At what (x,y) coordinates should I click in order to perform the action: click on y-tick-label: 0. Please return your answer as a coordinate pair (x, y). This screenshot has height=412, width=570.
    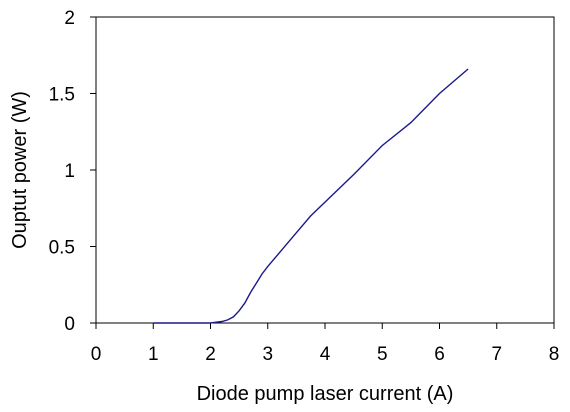
    Looking at the image, I should click on (69, 324).